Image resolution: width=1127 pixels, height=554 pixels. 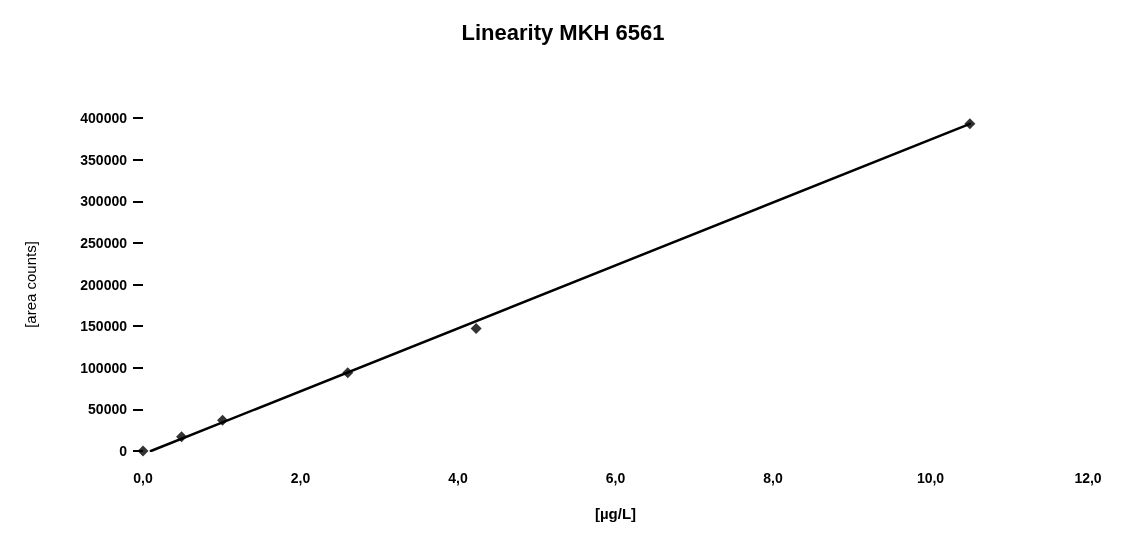 I want to click on y-tick-label: 50000, so click(x=108, y=409).